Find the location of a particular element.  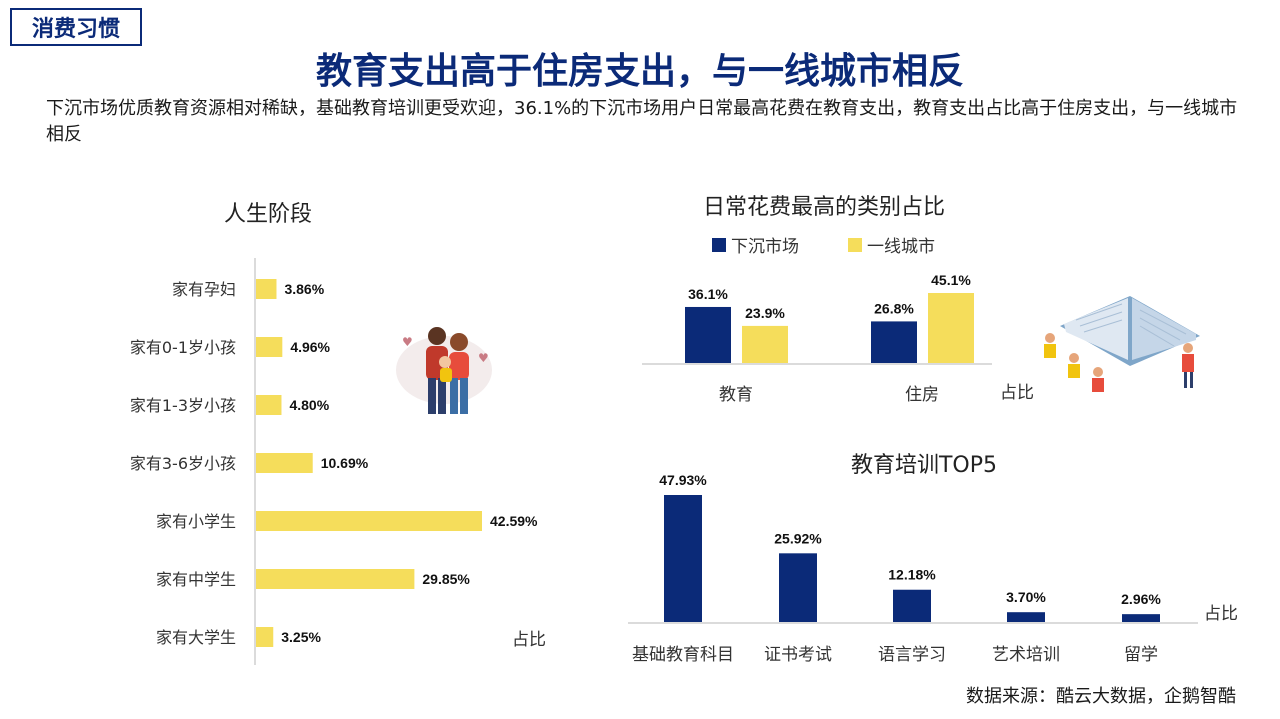

expense-value-label: 36.1% is located at coordinates (708, 294).